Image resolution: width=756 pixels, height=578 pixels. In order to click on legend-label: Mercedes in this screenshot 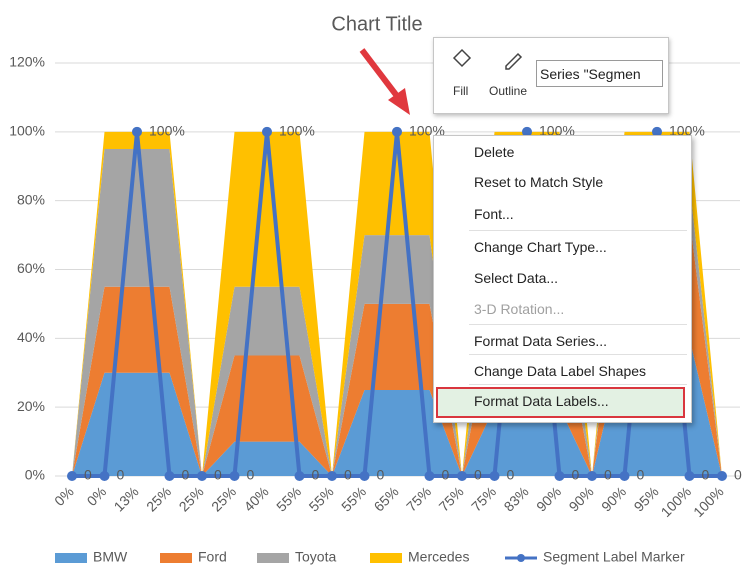, I will do `click(438, 557)`.